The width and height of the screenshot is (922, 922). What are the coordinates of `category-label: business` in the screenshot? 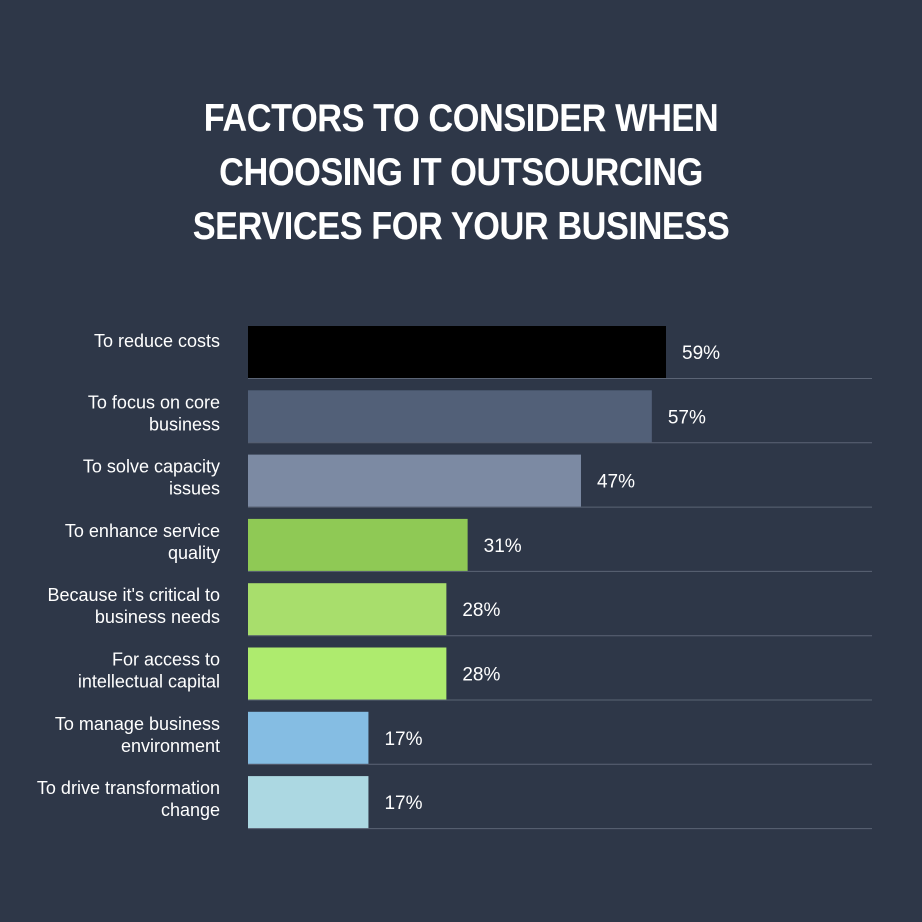 It's located at (184, 424).